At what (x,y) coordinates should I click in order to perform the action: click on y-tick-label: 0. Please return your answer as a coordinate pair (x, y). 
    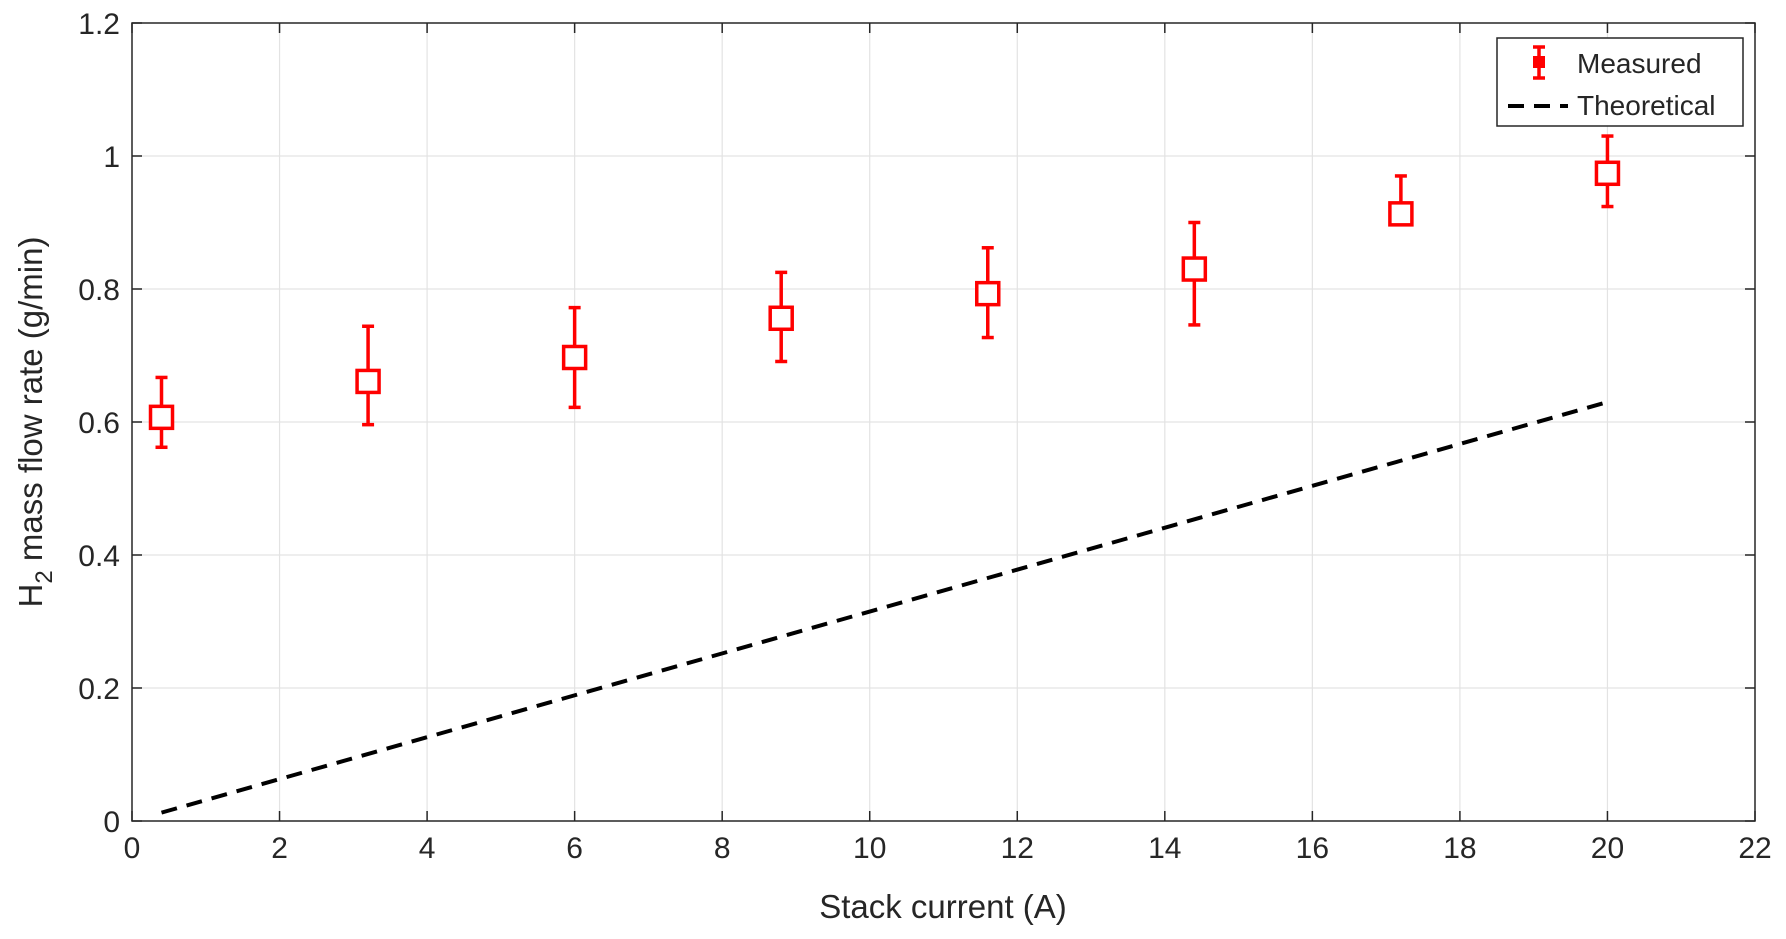
    Looking at the image, I should click on (111, 822).